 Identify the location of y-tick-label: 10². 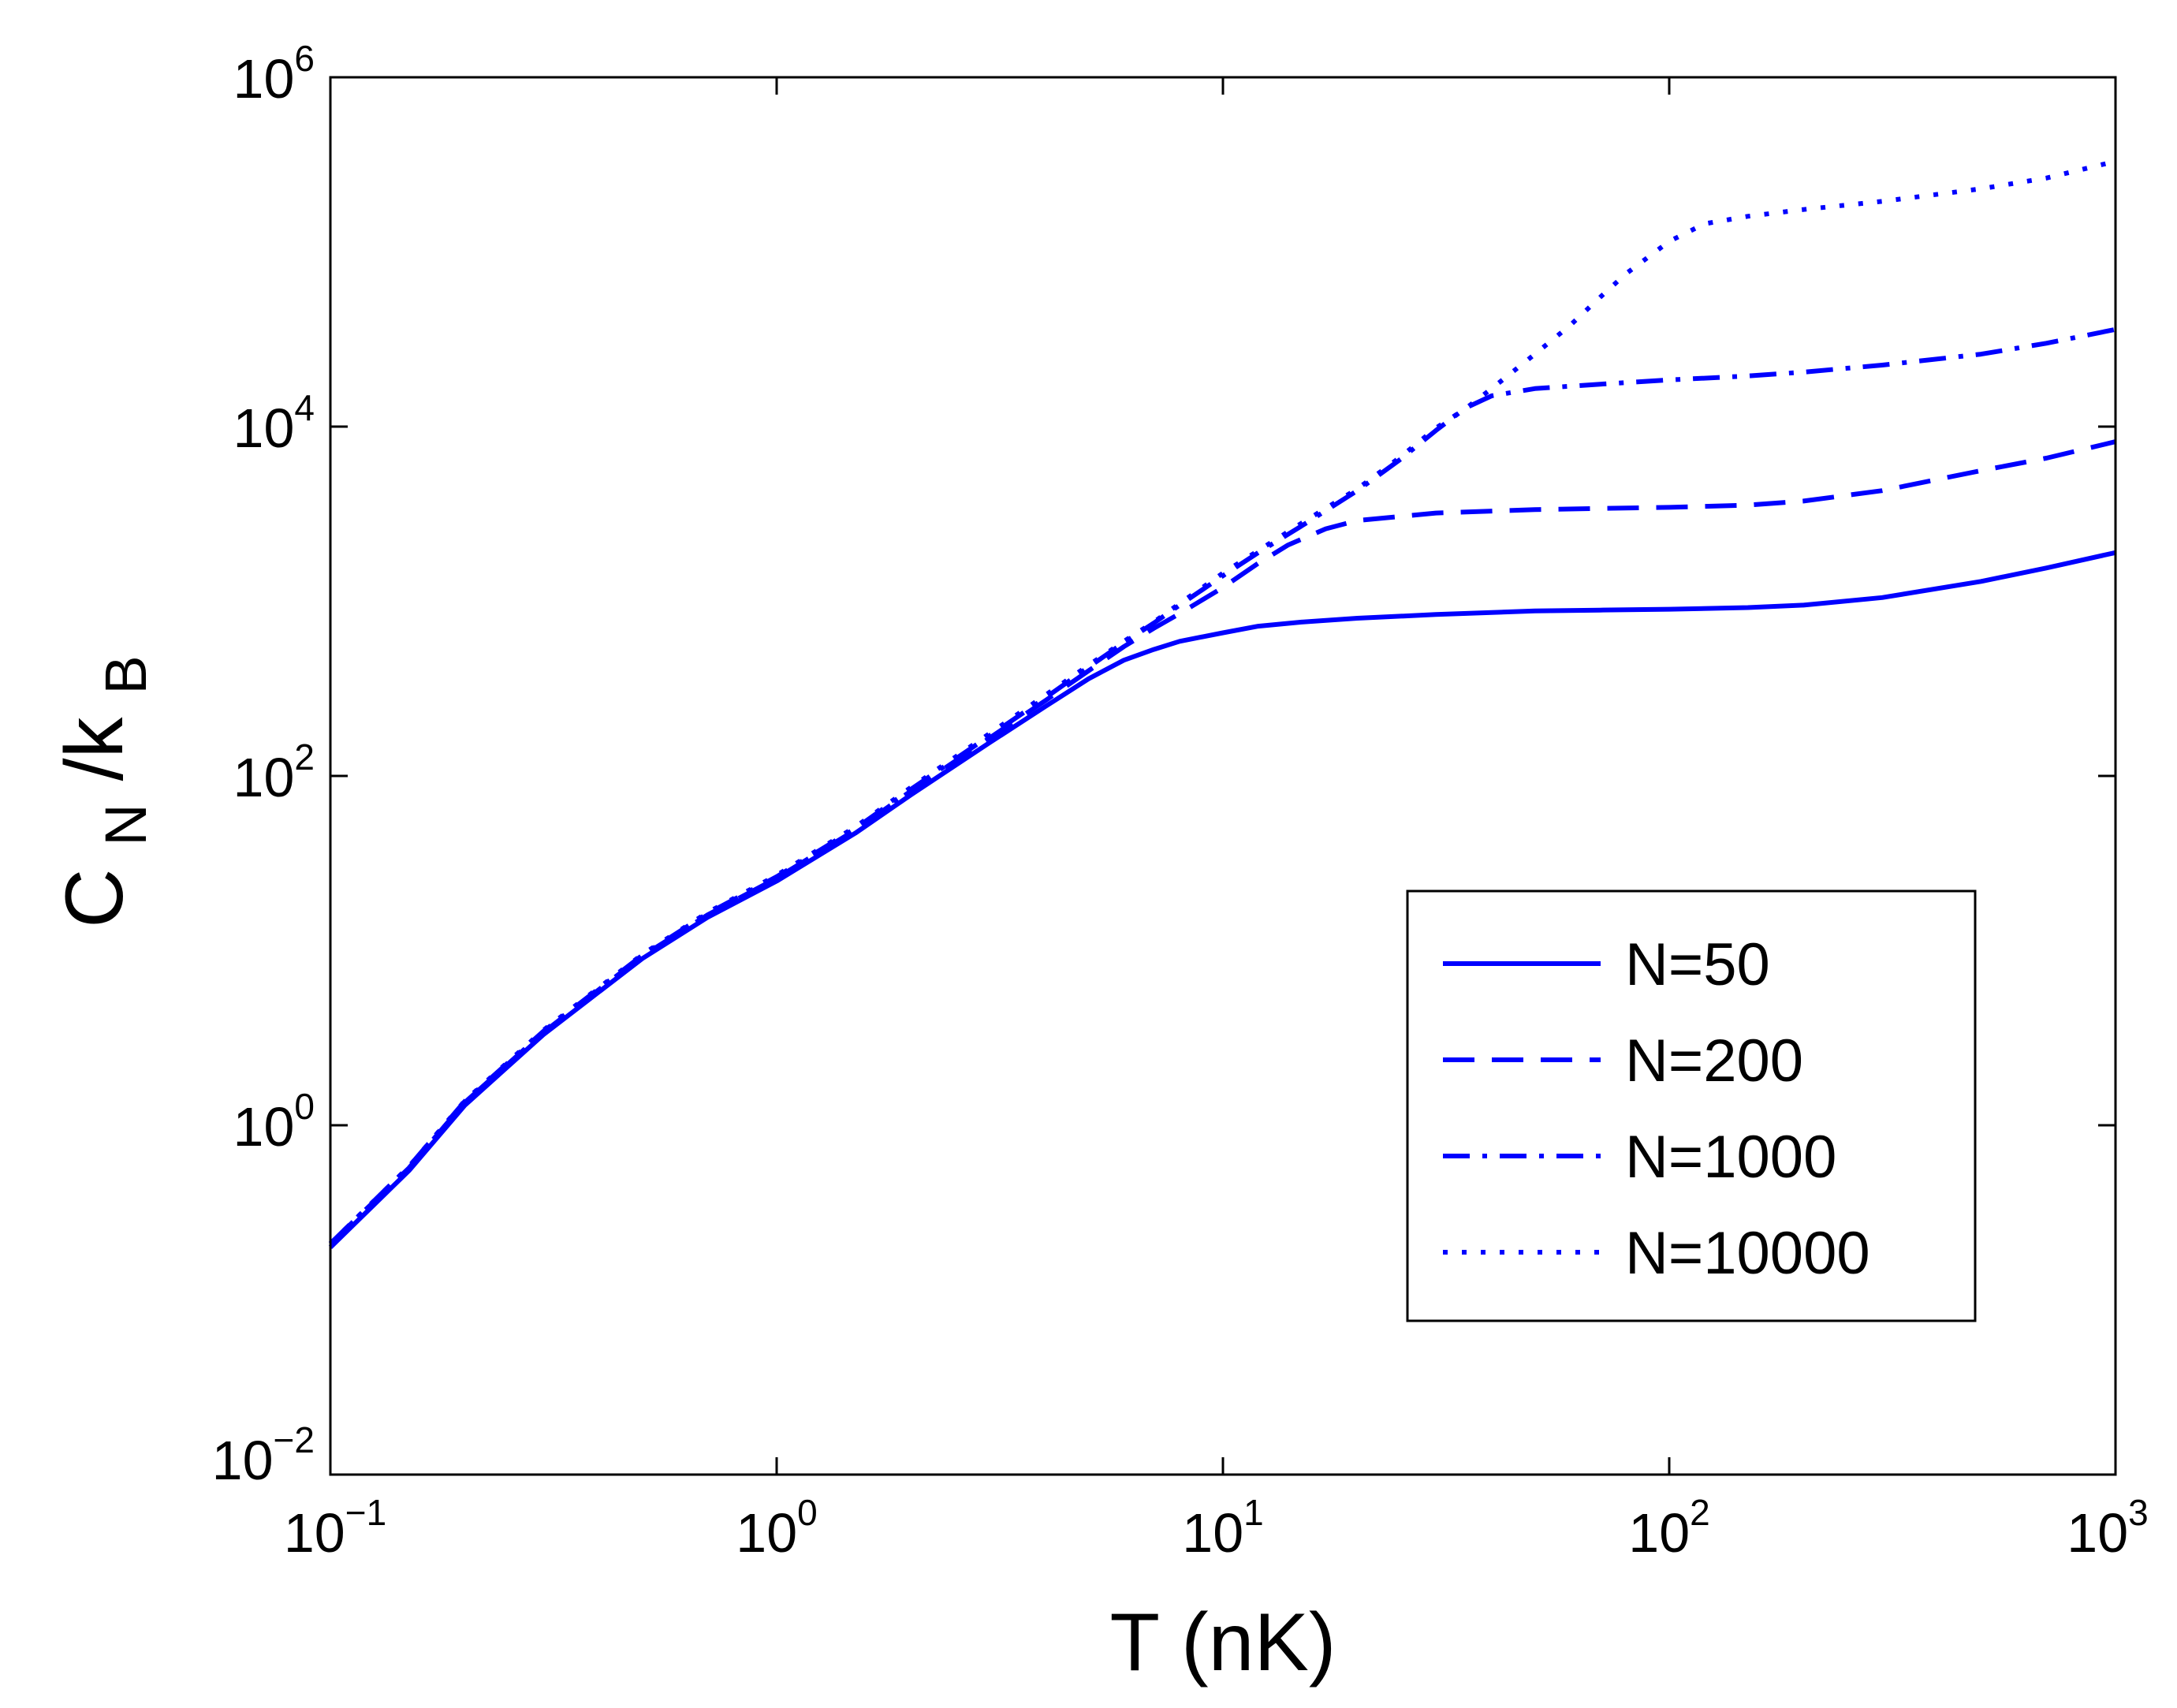
(274, 772).